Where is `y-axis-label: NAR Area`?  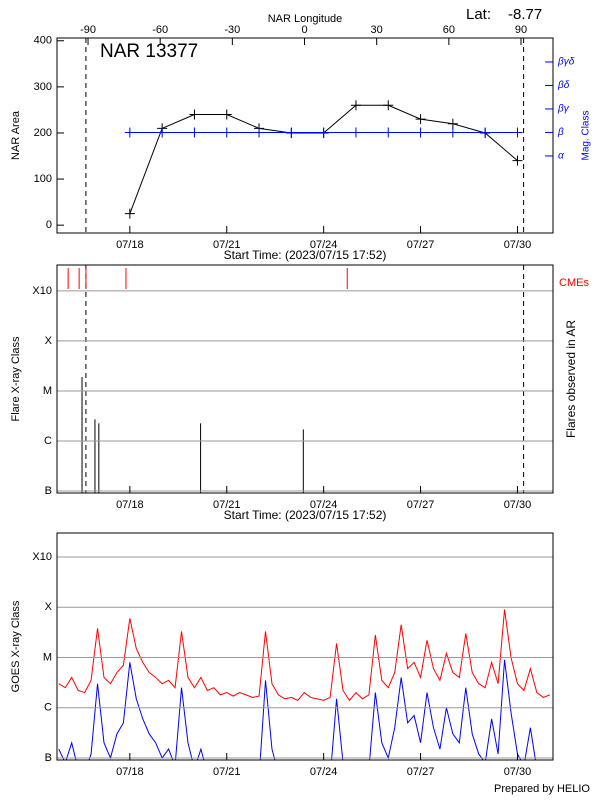
y-axis-label: NAR Area is located at coordinates (16, 135).